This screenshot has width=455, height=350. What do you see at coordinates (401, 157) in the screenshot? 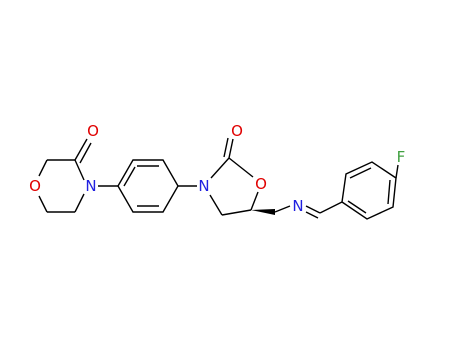
I see `atom-label: F` at bounding box center [401, 157].